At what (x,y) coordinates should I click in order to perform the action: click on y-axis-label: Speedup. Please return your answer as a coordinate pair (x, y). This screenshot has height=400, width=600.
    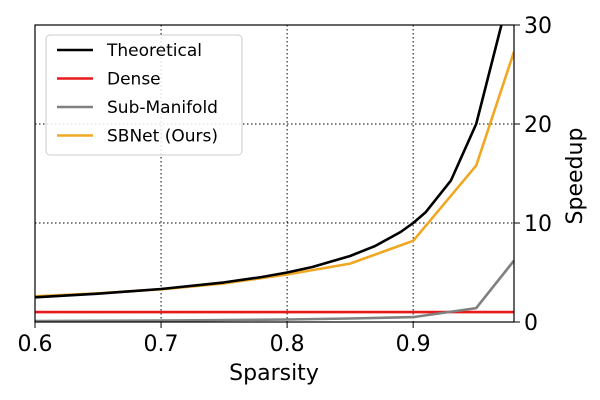
    Looking at the image, I should click on (575, 176).